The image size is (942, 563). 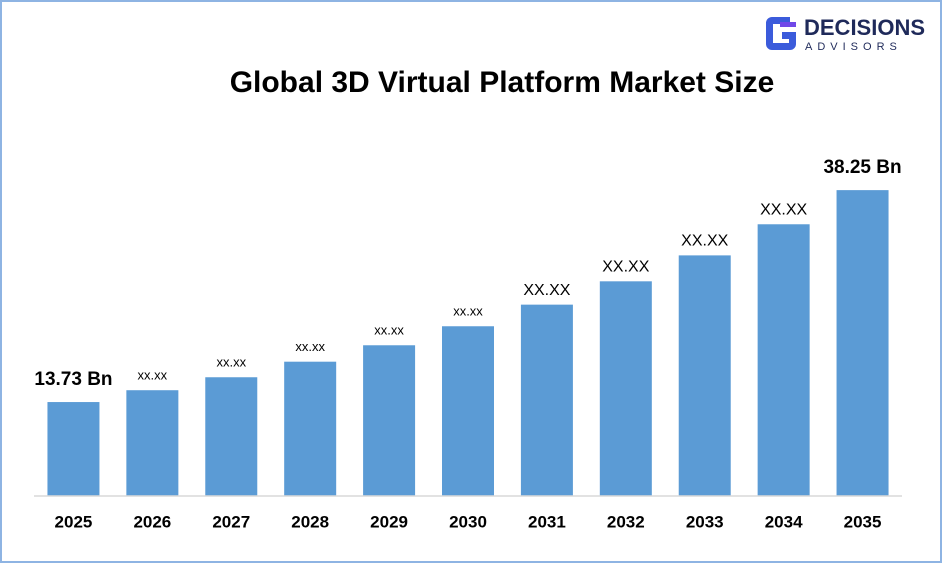 What do you see at coordinates (152, 521) in the screenshot?
I see `x-tick-label: 2026` at bounding box center [152, 521].